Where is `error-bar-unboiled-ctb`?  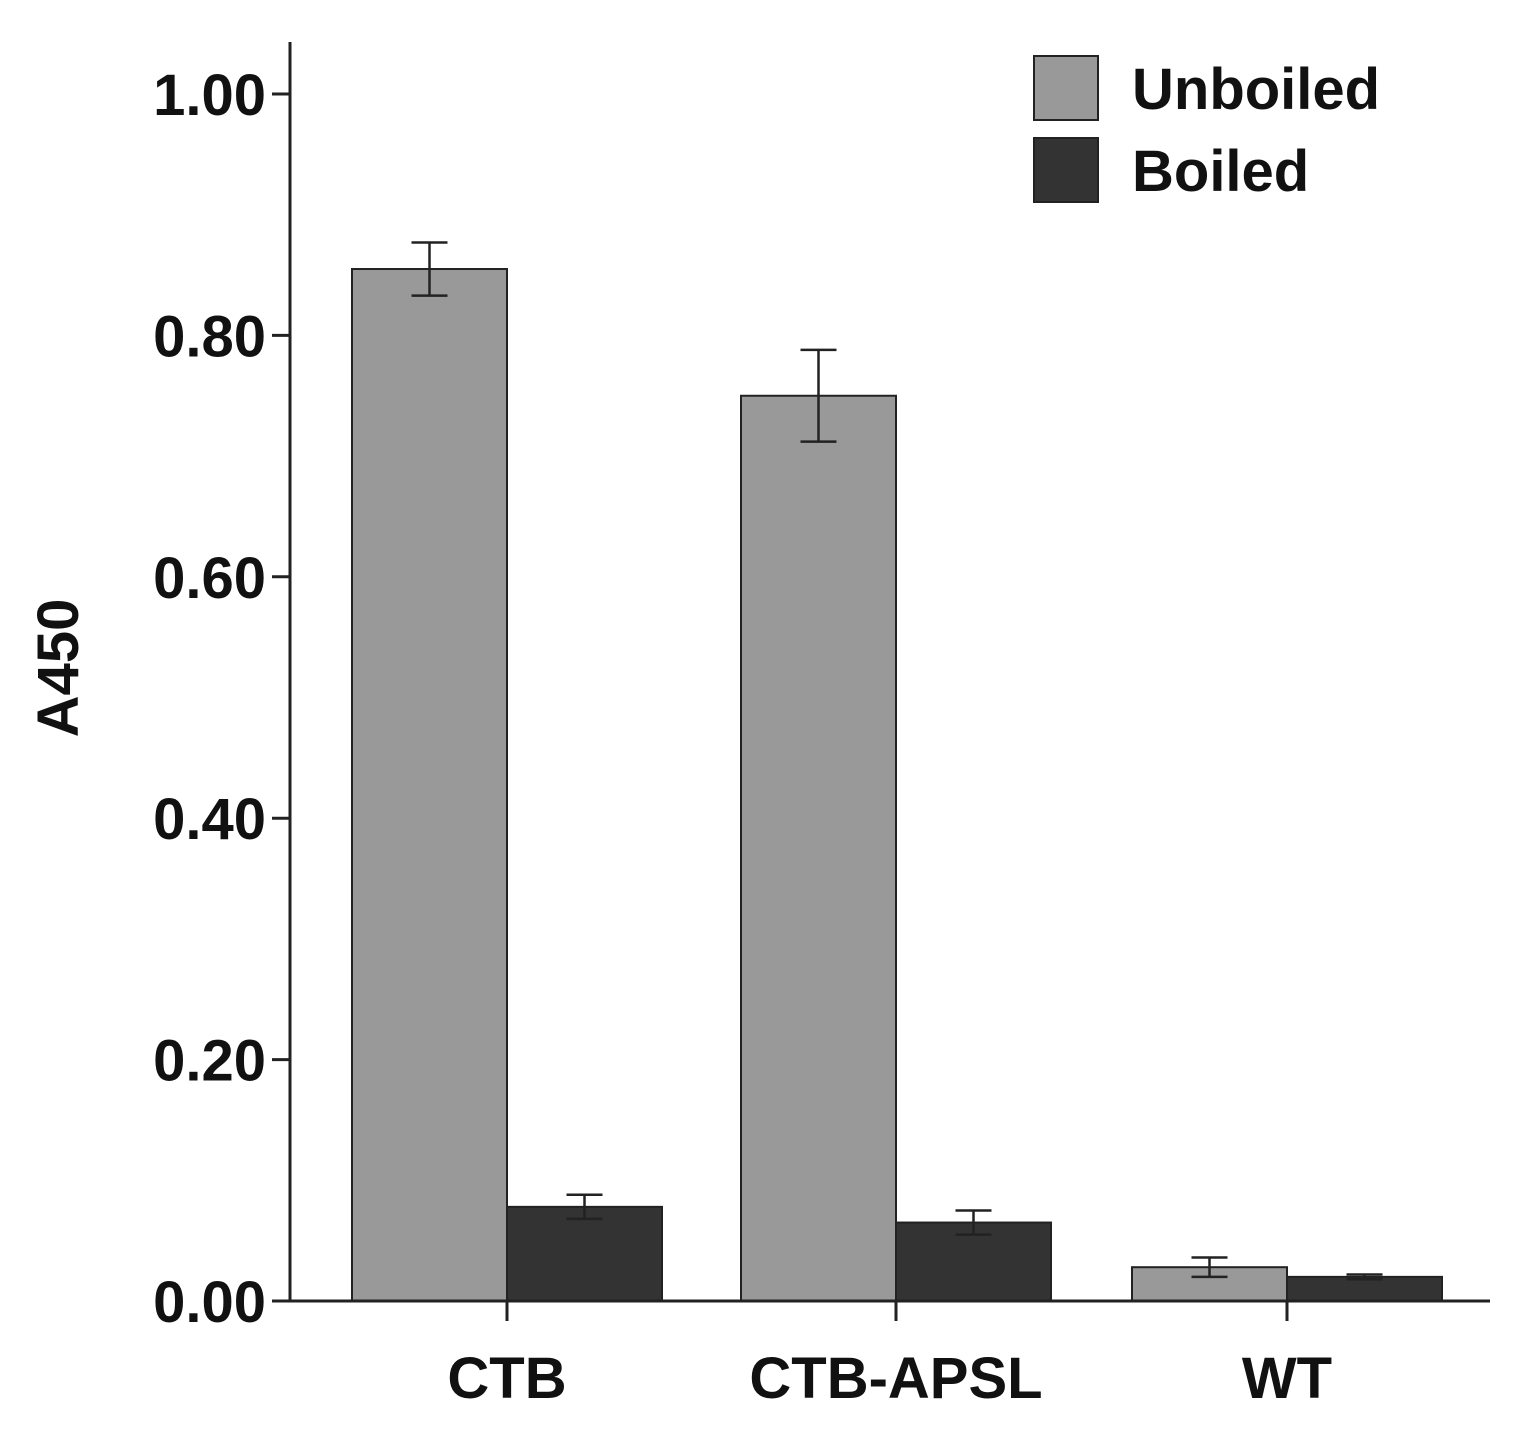 error-bar-unboiled-ctb is located at coordinates (429, 269).